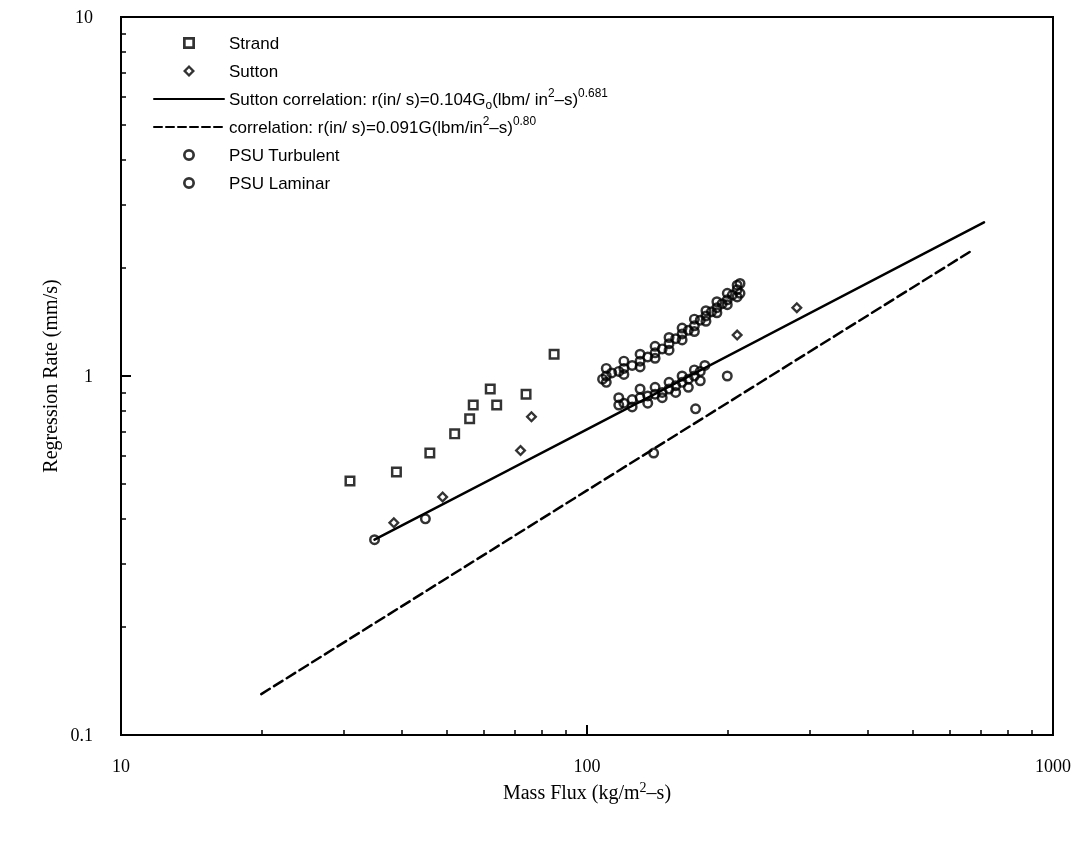  I want to click on legend-label: Sutton, so click(254, 71).